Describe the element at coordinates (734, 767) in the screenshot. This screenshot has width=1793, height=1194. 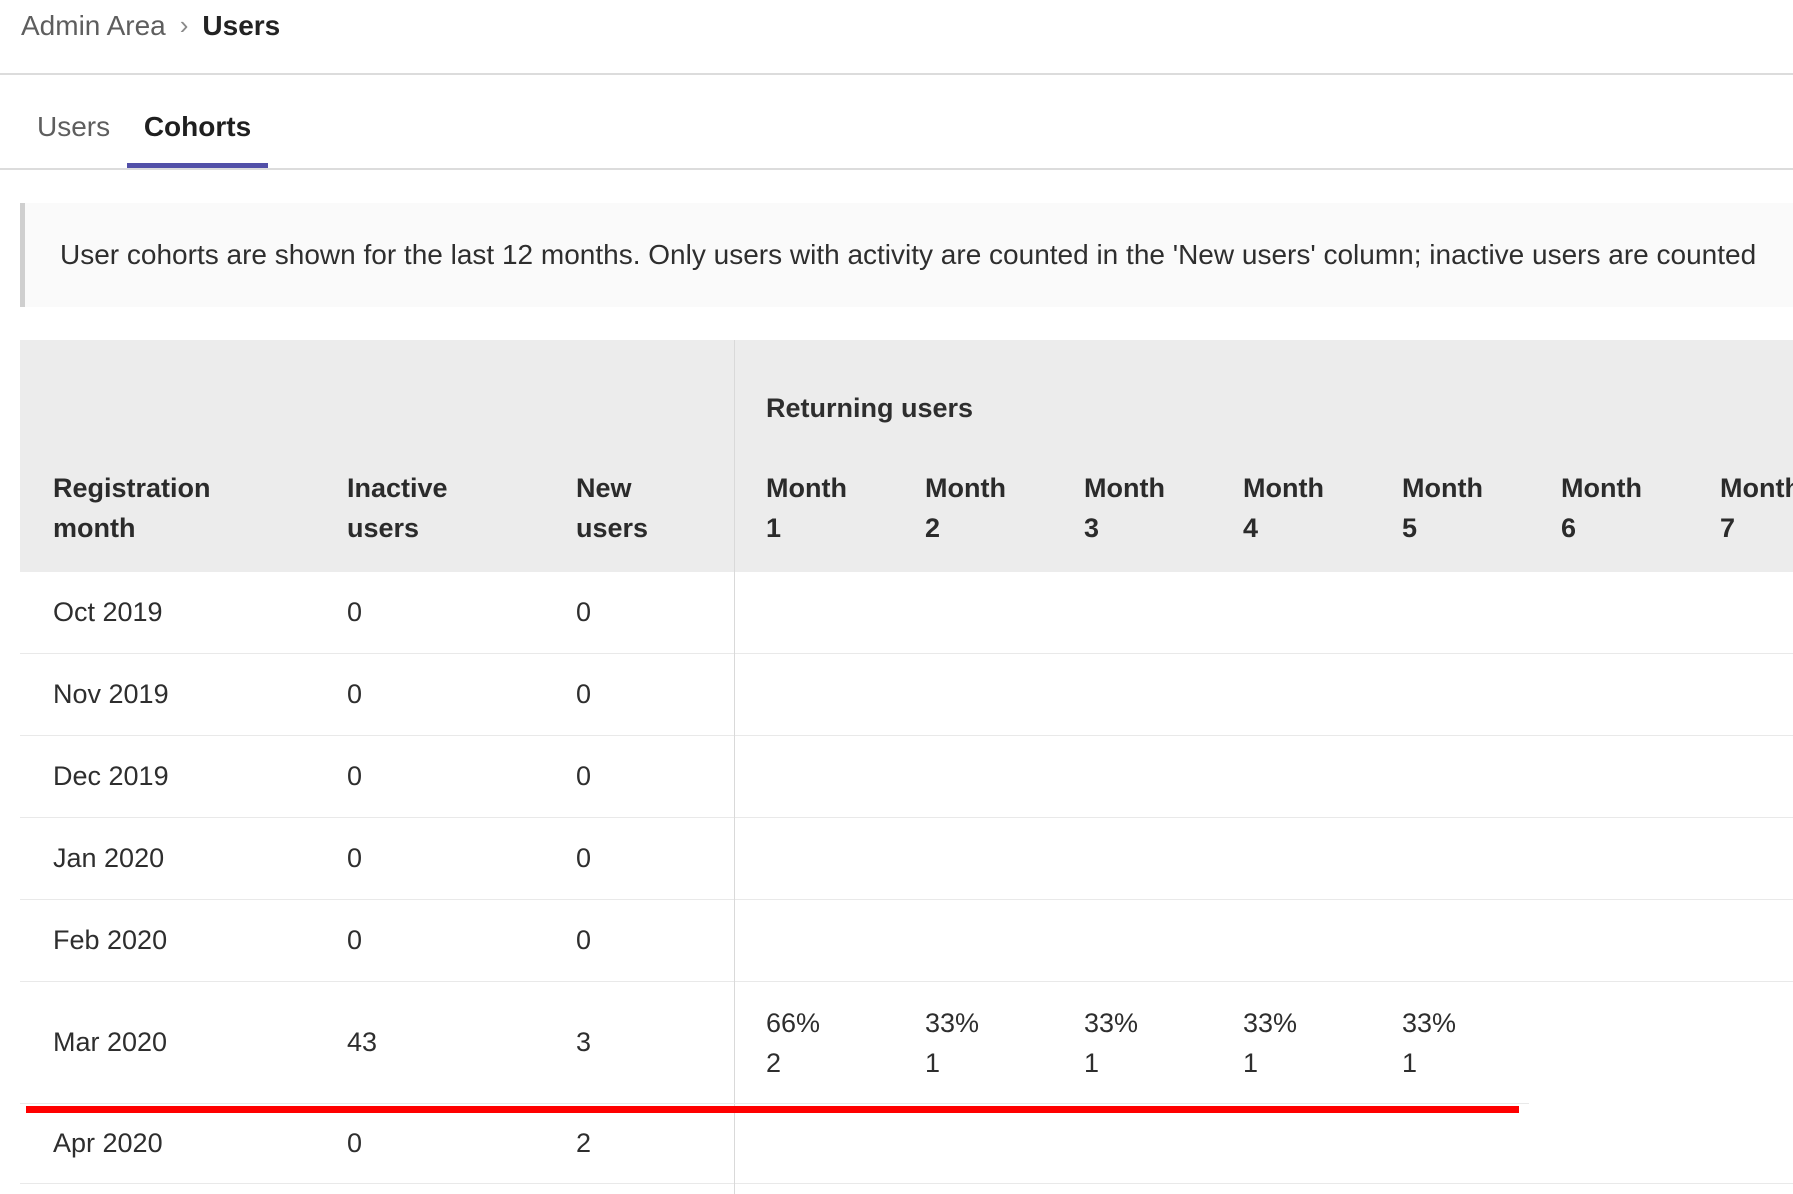
I see `returning-users-column-divider` at that location.